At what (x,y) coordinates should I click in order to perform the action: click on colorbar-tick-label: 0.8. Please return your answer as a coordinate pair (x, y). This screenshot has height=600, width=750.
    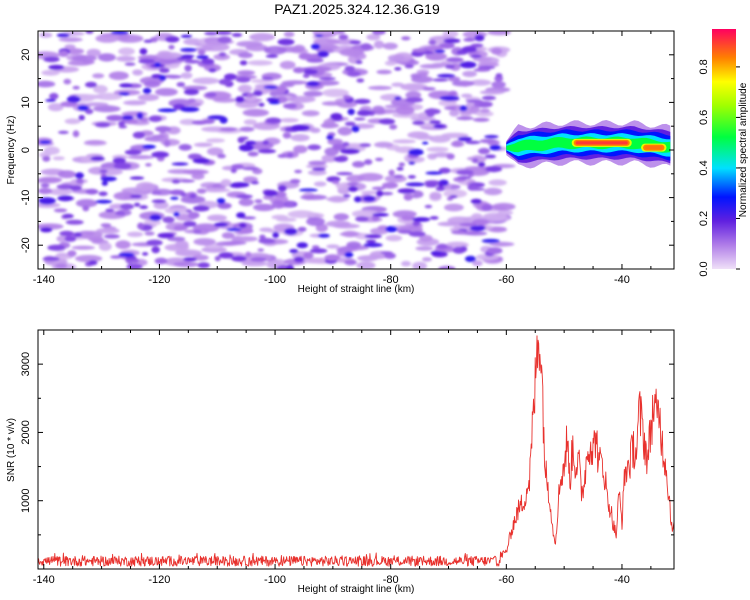
    Looking at the image, I should click on (704, 66).